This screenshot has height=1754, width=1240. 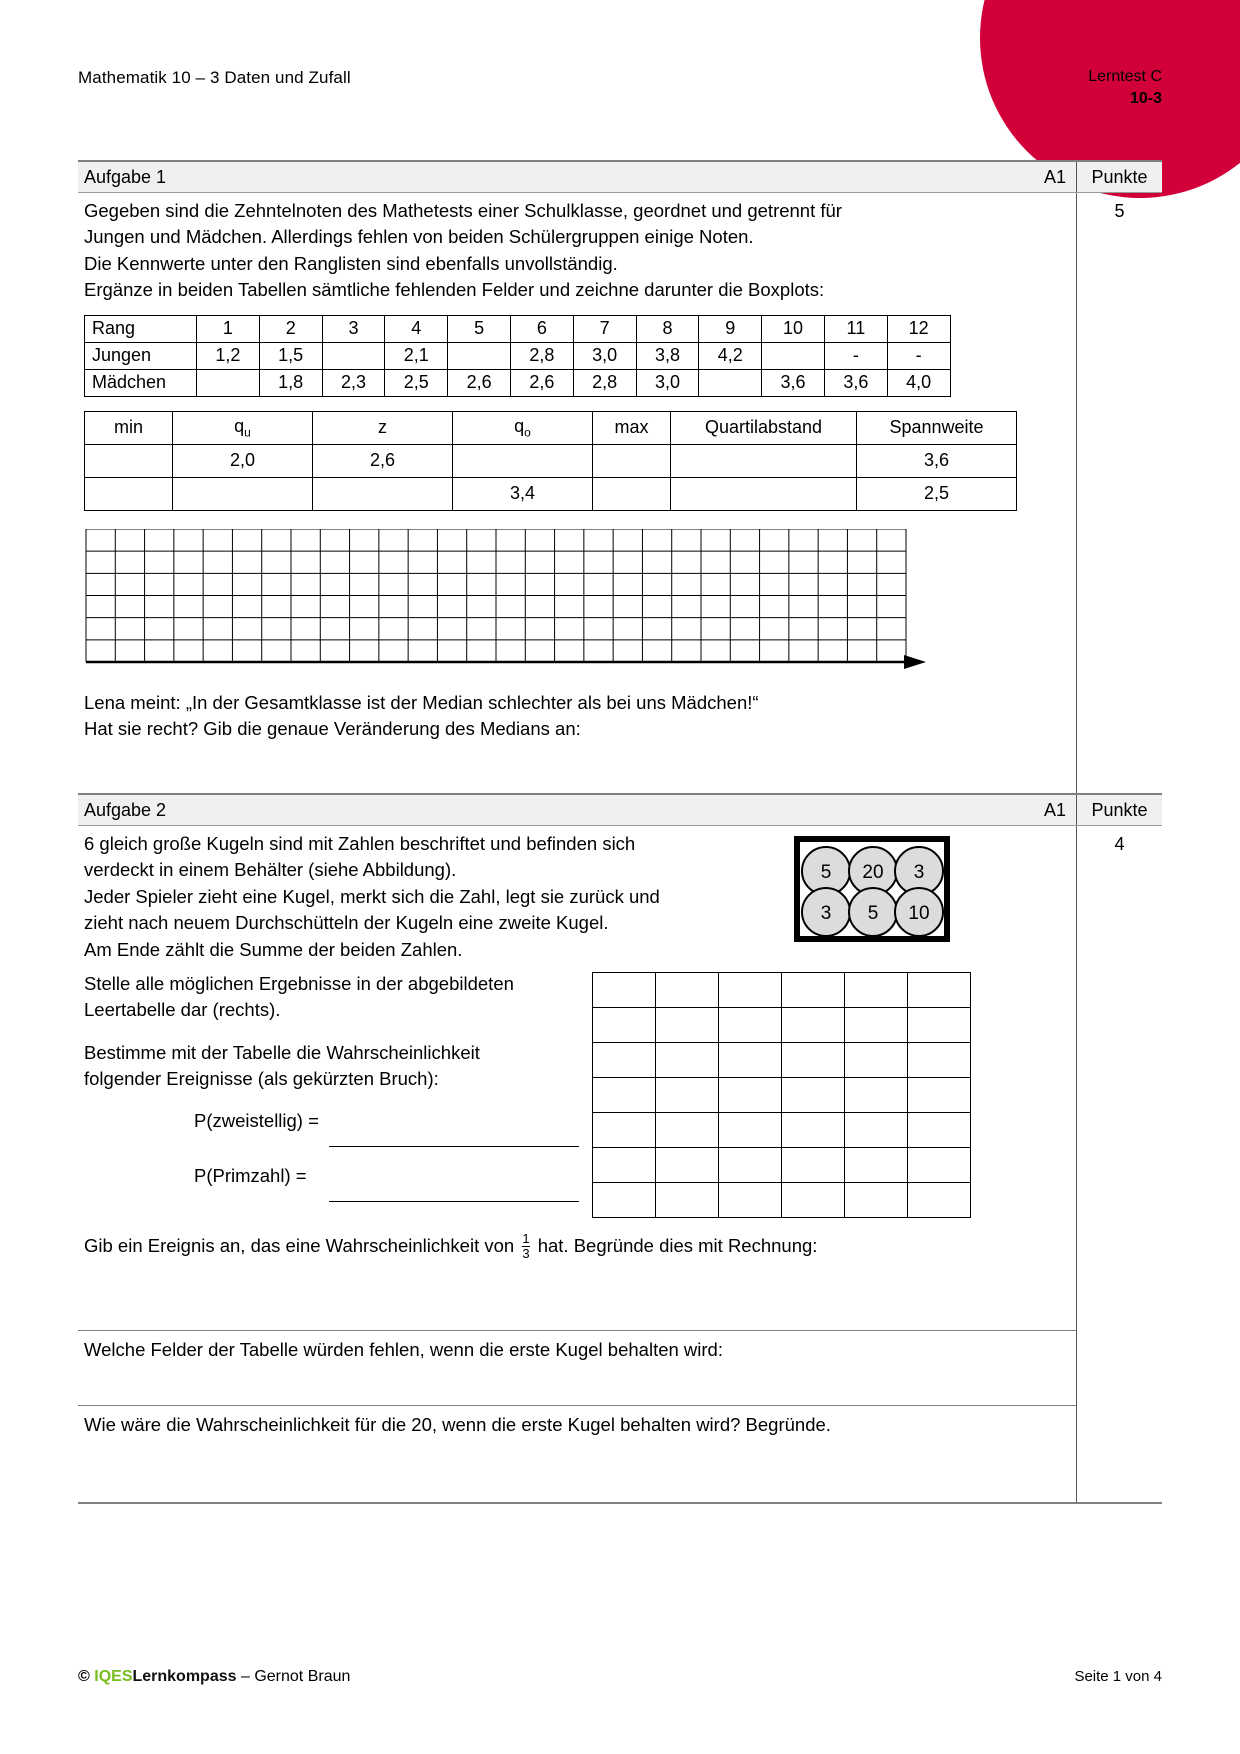 What do you see at coordinates (730, 355) in the screenshot?
I see `jungen-cell: 4,2` at bounding box center [730, 355].